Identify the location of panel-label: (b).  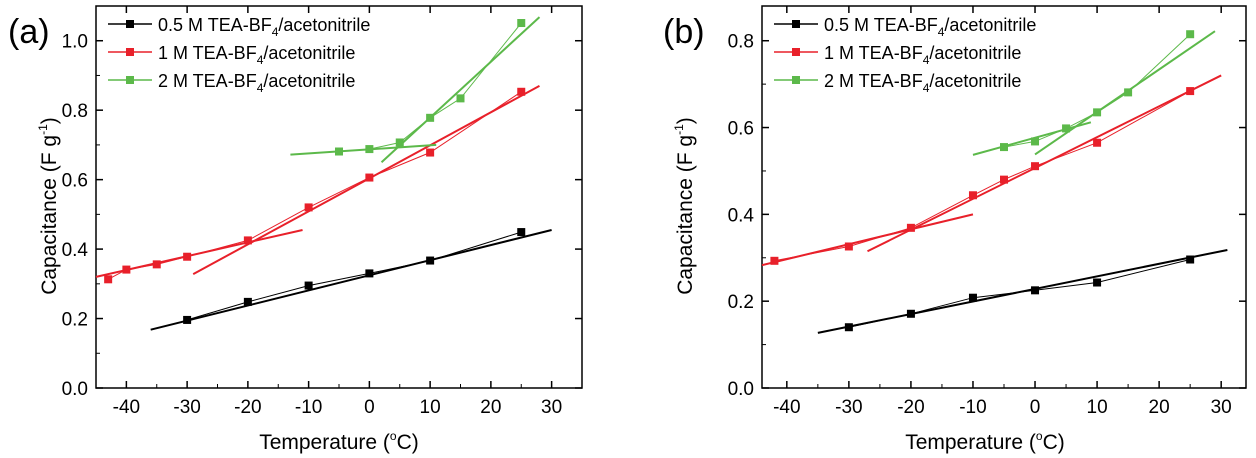
(684, 32).